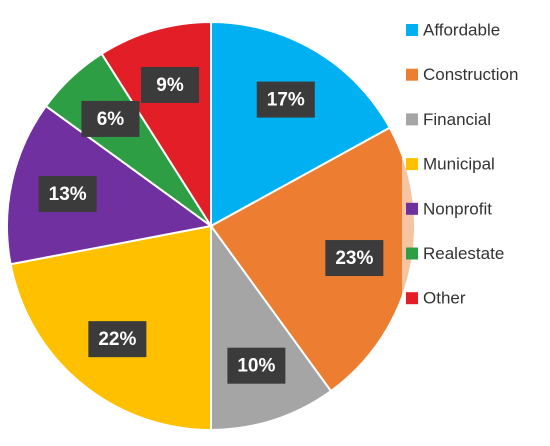  I want to click on data-label: 22%, so click(117, 339).